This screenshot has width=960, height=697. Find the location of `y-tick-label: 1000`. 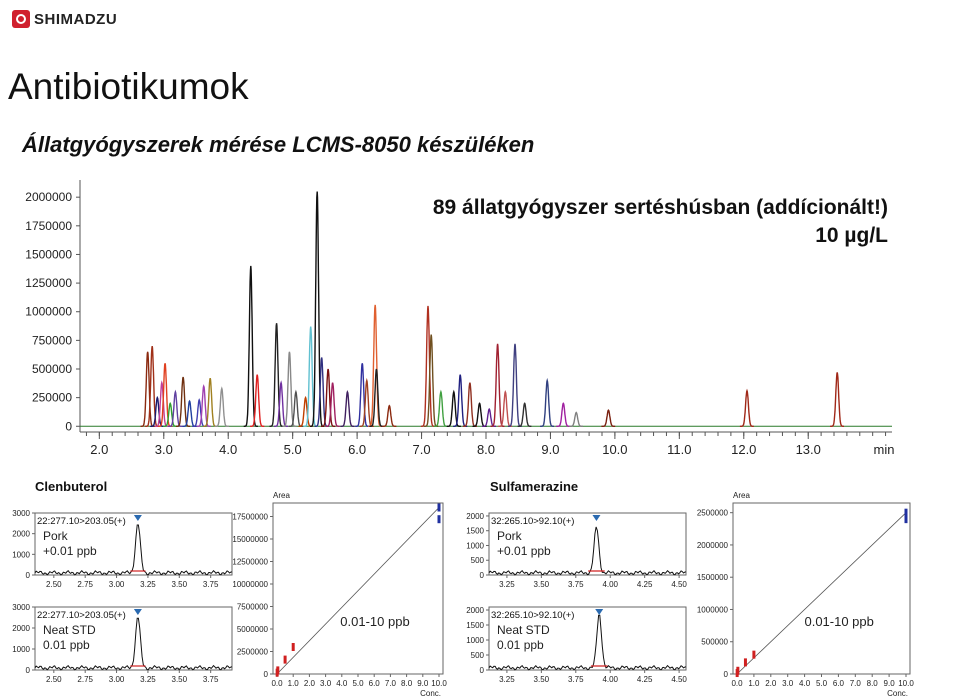

y-tick-label: 1000 is located at coordinates (21, 649).